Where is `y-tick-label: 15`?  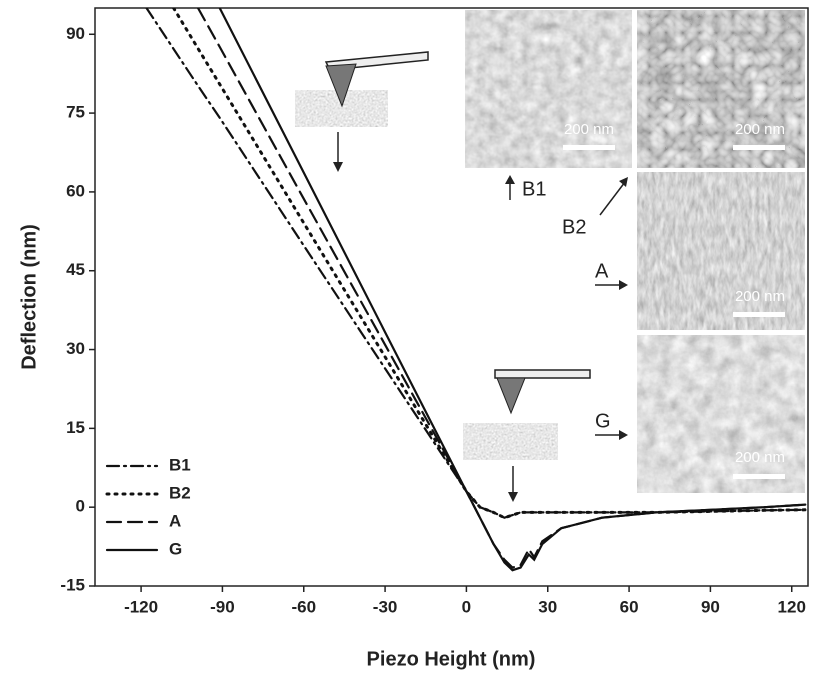
y-tick-label: 15 is located at coordinates (75, 427).